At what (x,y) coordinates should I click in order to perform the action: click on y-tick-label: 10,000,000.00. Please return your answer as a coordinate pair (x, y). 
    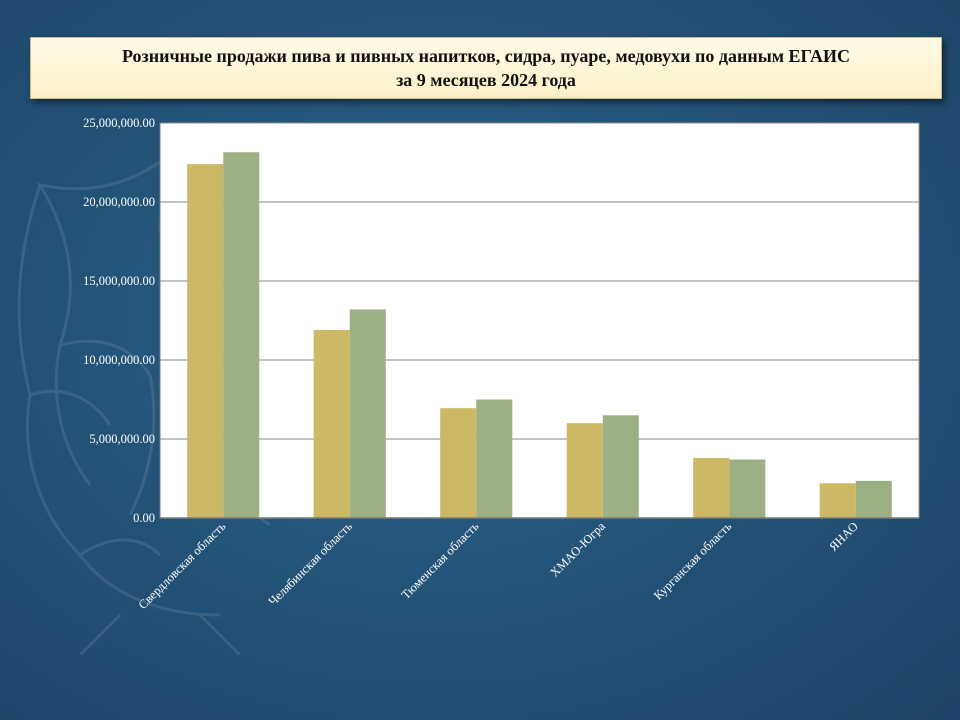
    Looking at the image, I should click on (119, 360).